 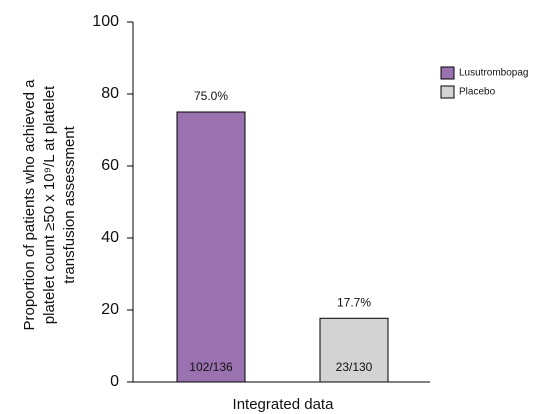 I want to click on count-label: 102/136, so click(x=211, y=367).